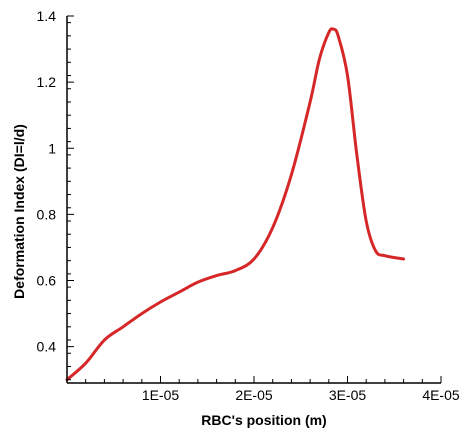  What do you see at coordinates (263, 420) in the screenshot?
I see `x-axis-label: RBC's position (m)` at bounding box center [263, 420].